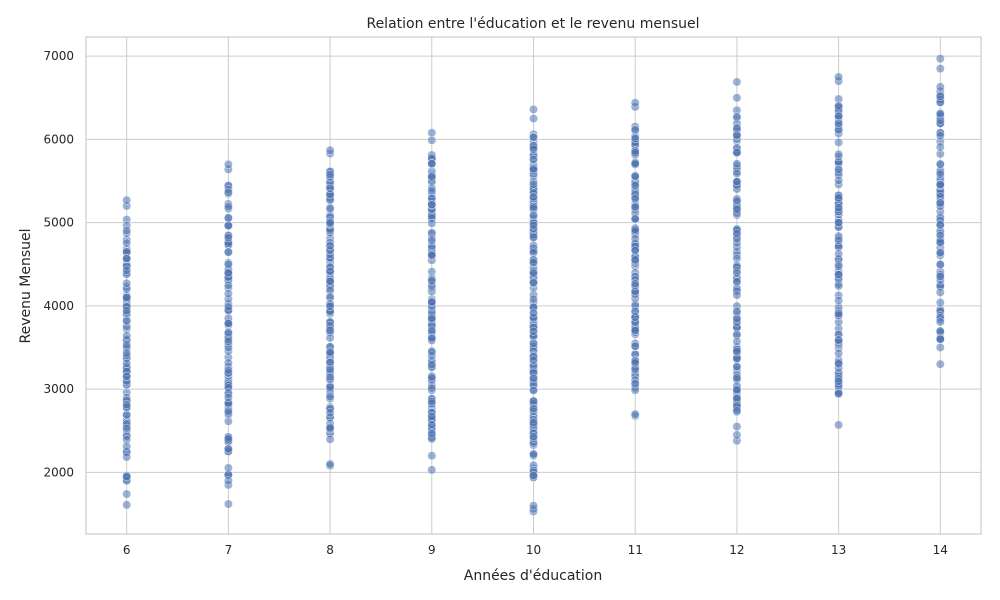  What do you see at coordinates (58, 56) in the screenshot?
I see `y-tick-label: 7000` at bounding box center [58, 56].